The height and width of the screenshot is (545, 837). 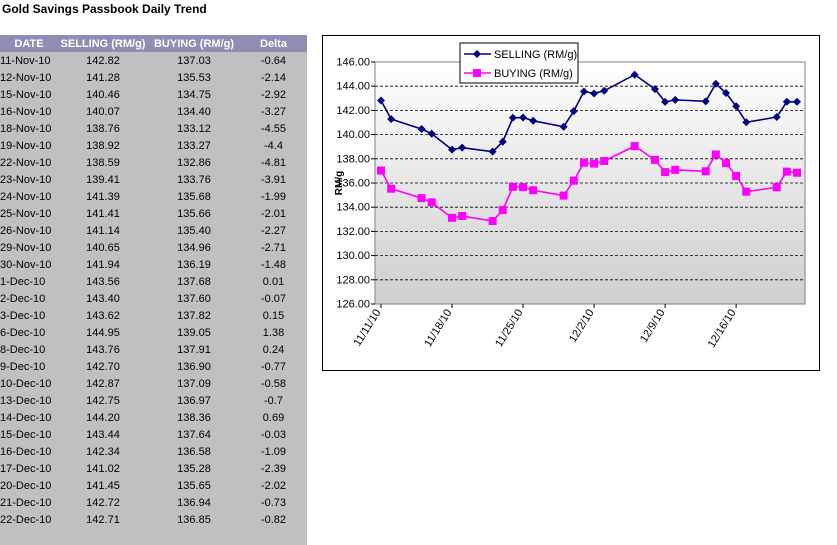 What do you see at coordinates (26, 434) in the screenshot?
I see `date-cell: 15-Dec-10` at bounding box center [26, 434].